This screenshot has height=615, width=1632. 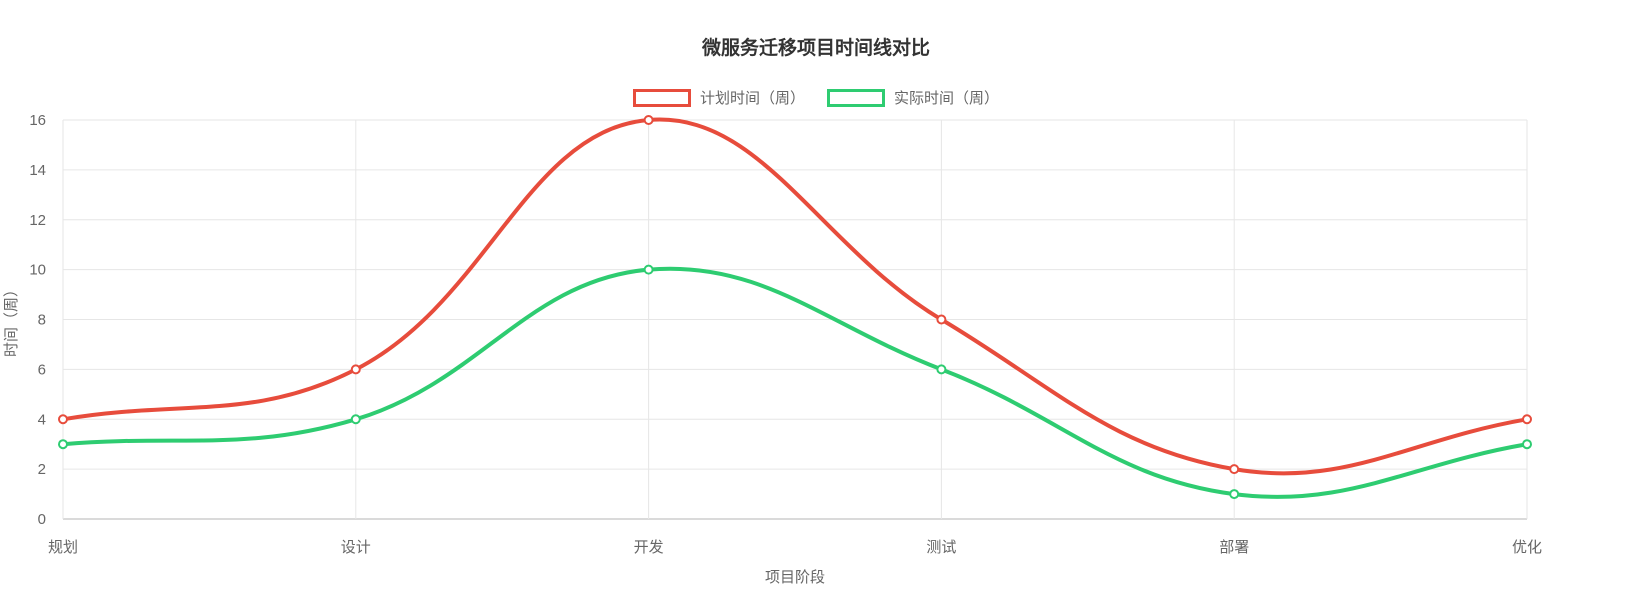 What do you see at coordinates (941, 547) in the screenshot?
I see `x-tick-label: 测试` at bounding box center [941, 547].